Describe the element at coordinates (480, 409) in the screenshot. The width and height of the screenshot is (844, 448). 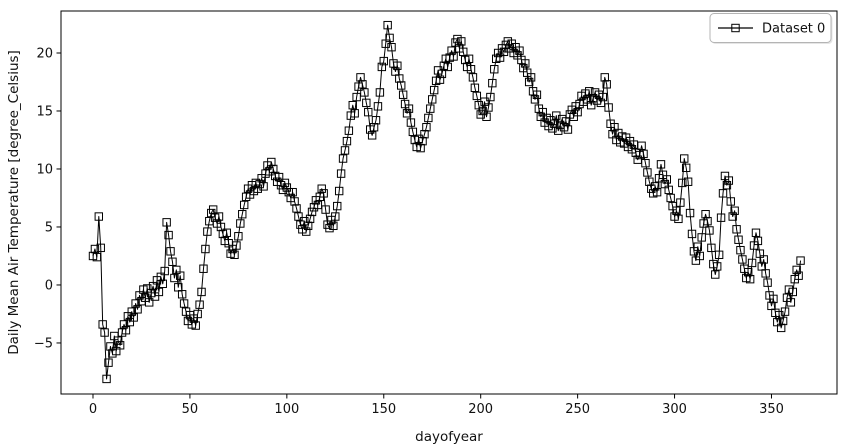
I see `x-tick-label: 200` at that location.